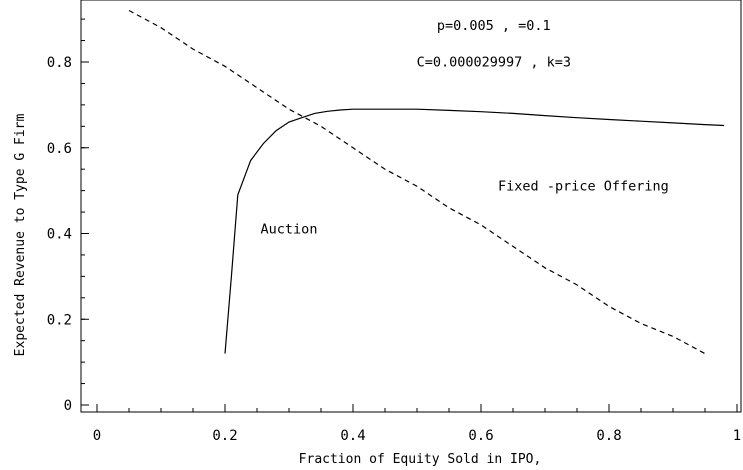 The image size is (743, 470). I want to click on x-tick-label: 0.6, so click(480, 436).